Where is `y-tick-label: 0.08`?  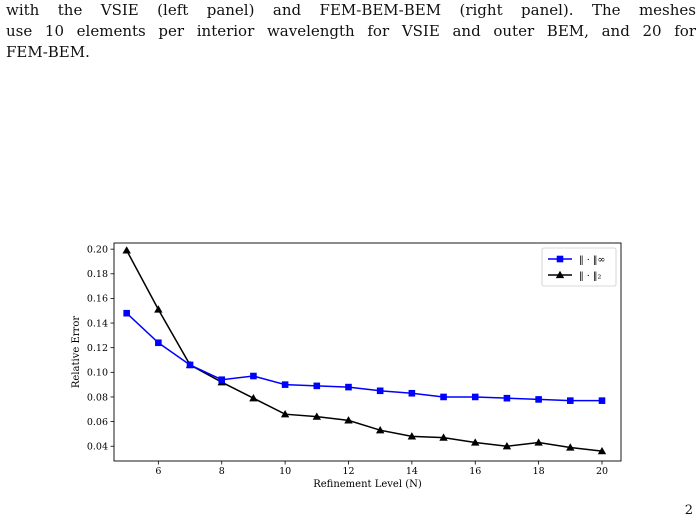
y-tick-label: 0.08 is located at coordinates (97, 397).